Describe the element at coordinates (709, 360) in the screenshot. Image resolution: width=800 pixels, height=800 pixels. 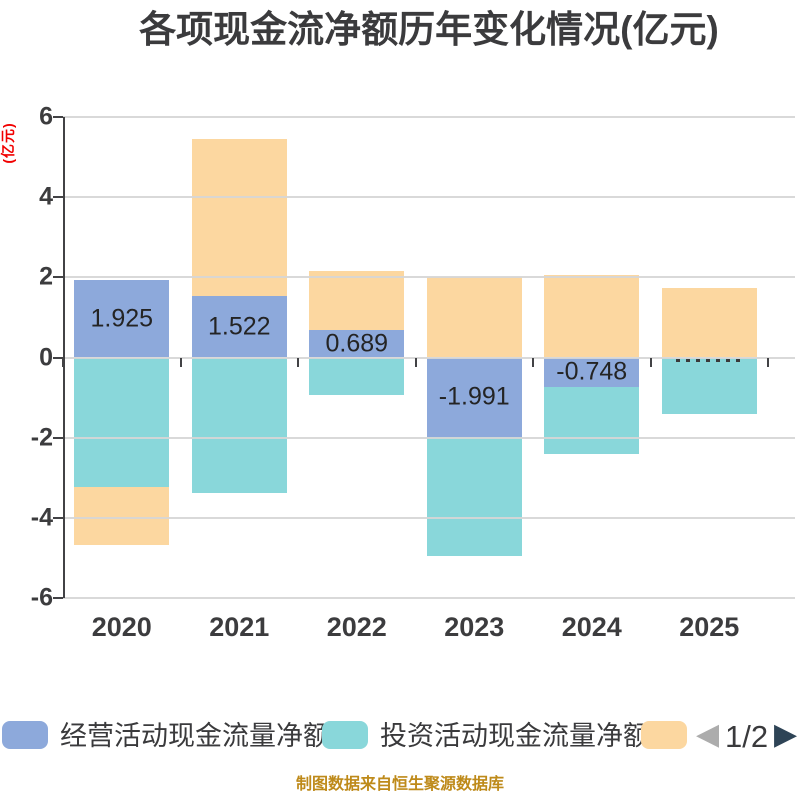
I see `clipped-data-label-2025` at that location.